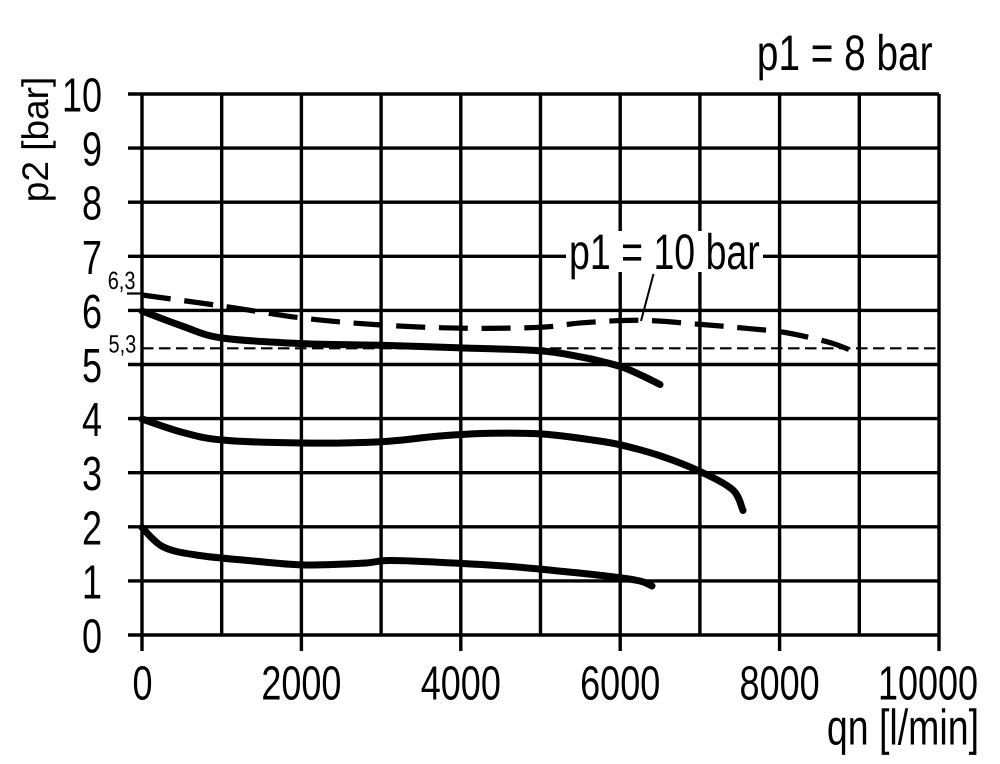 The height and width of the screenshot is (764, 1000). I want to click on svg-text: 8, so click(92, 204).